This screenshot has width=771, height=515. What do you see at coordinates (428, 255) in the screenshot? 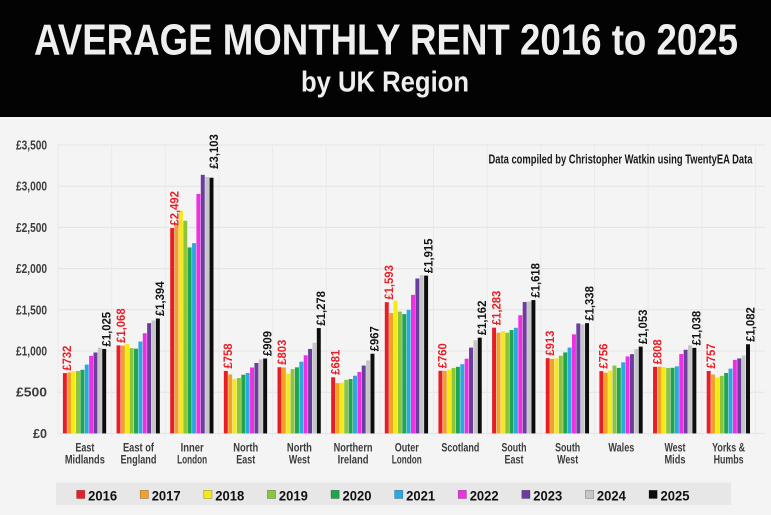
I see `svg-text: £1,915` at bounding box center [428, 255].